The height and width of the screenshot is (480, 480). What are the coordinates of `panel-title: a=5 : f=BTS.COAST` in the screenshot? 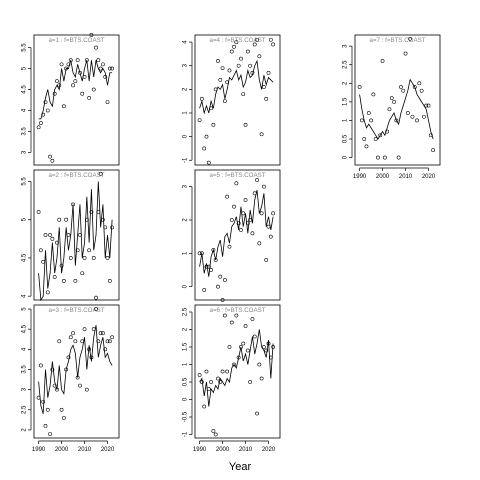 It's located at (237, 175).